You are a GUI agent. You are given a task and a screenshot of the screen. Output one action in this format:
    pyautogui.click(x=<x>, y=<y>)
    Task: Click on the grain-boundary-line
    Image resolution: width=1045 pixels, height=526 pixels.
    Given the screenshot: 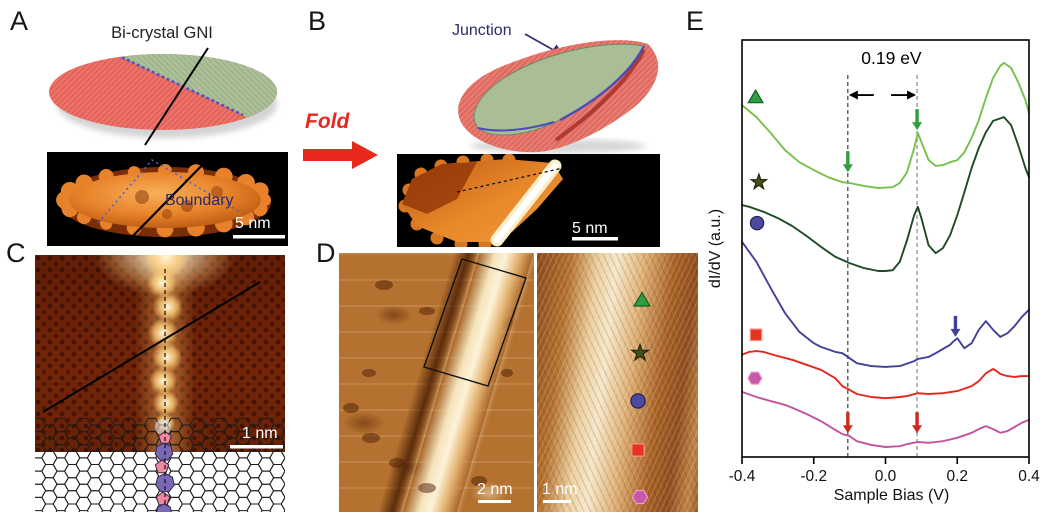 What is the action you would take?
    pyautogui.click(x=180, y=85)
    